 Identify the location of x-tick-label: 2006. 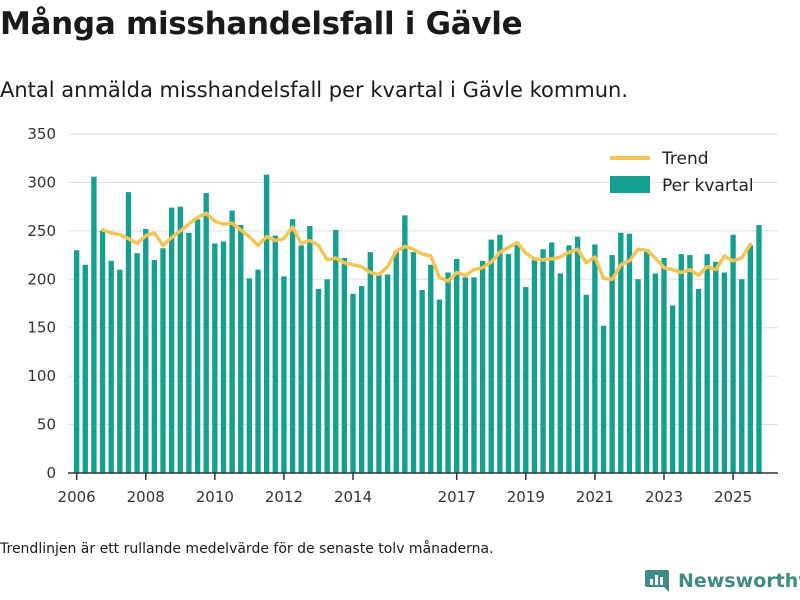
(77, 497).